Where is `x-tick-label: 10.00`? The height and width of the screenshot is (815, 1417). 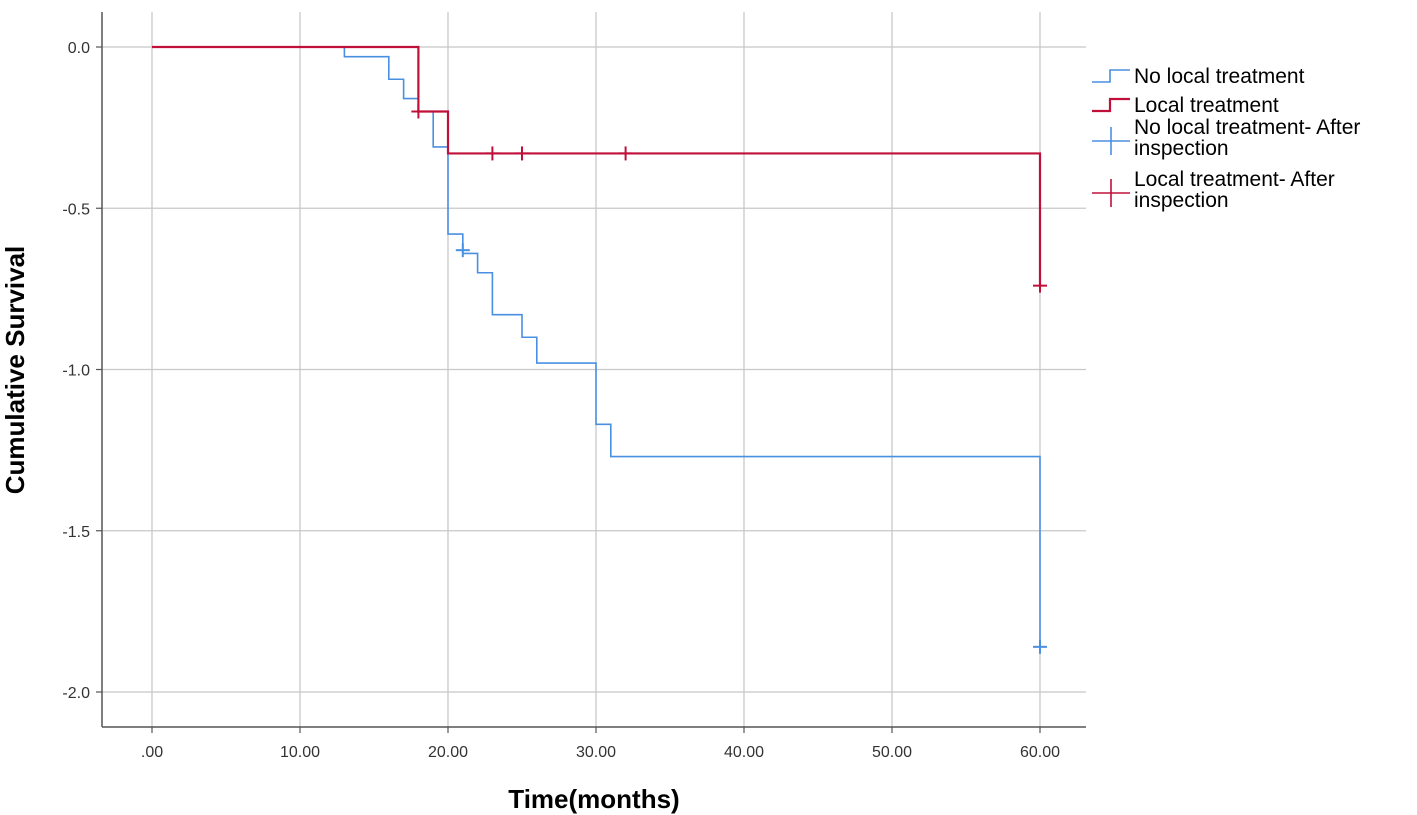
x-tick-label: 10.00 is located at coordinates (300, 752).